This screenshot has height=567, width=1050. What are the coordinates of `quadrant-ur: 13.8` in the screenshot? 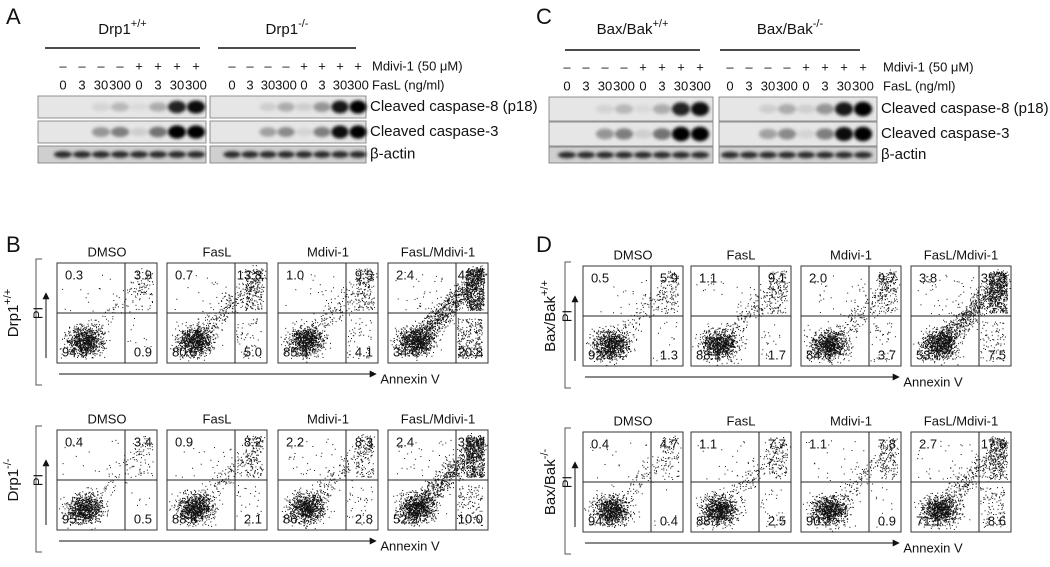 It's located at (249, 274).